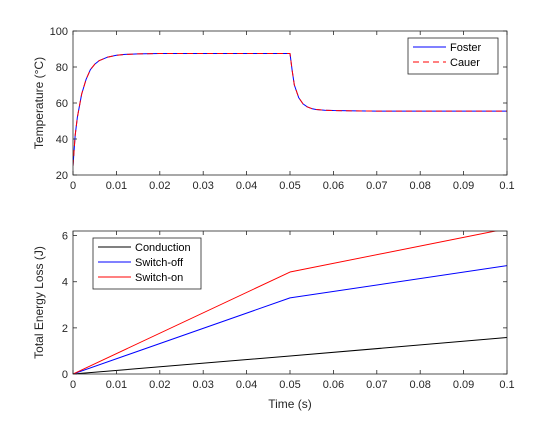 The height and width of the screenshot is (425, 560). Describe the element at coordinates (290, 355) in the screenshot. I see `series-line-conduction` at that location.